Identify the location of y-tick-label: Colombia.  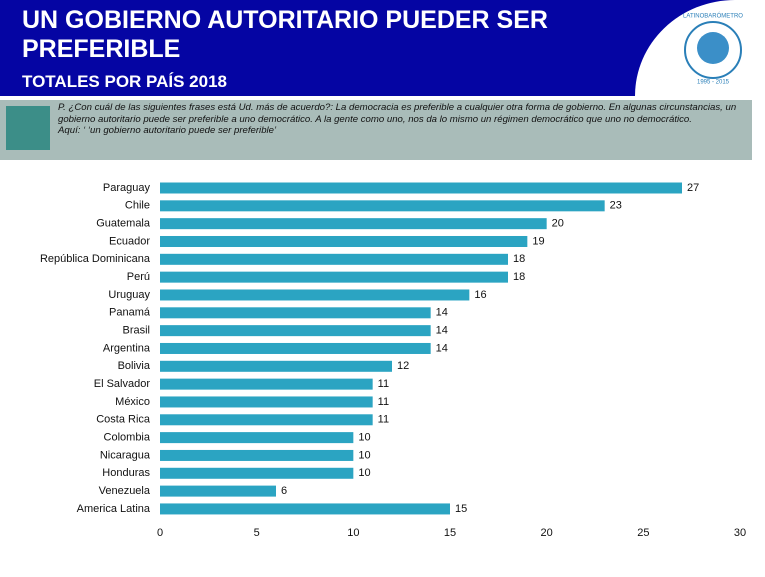
(127, 438).